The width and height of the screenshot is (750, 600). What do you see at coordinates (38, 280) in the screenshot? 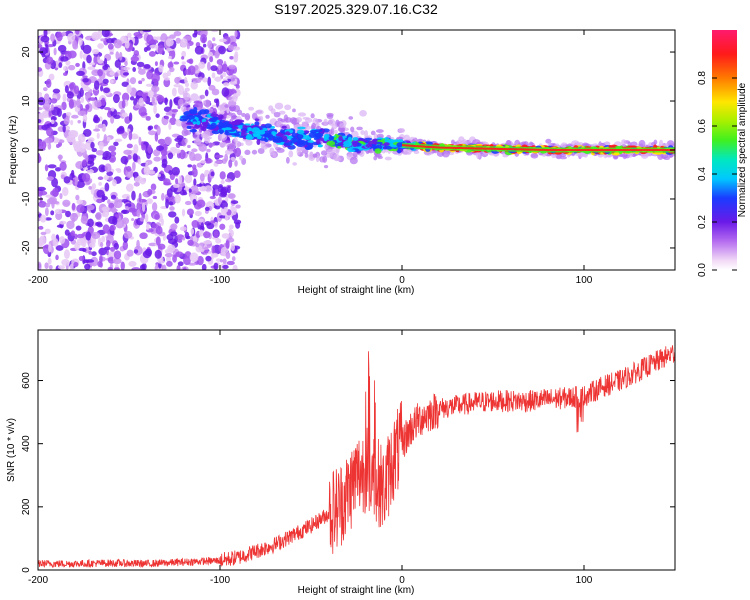
I see `spectrogram-x-tick-label: -200` at bounding box center [38, 280].